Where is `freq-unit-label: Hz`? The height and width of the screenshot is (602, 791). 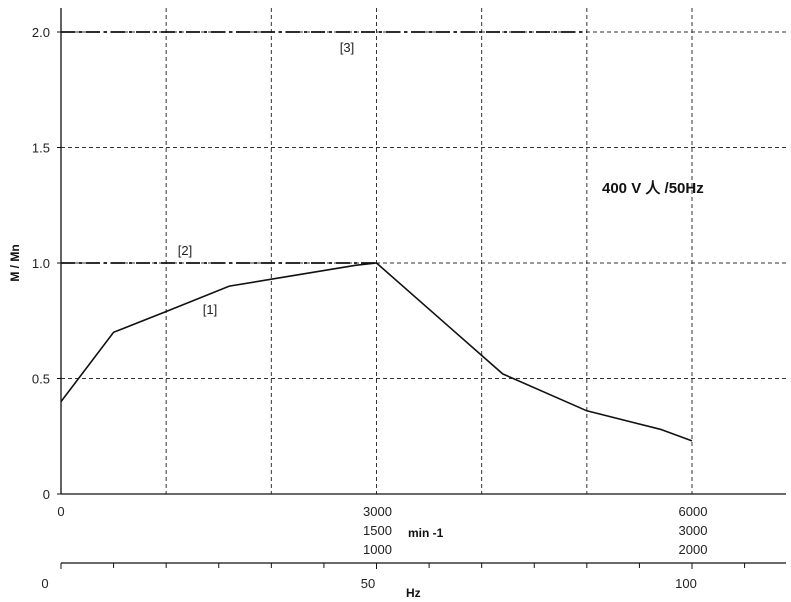
freq-unit-label: Hz is located at coordinates (413, 593).